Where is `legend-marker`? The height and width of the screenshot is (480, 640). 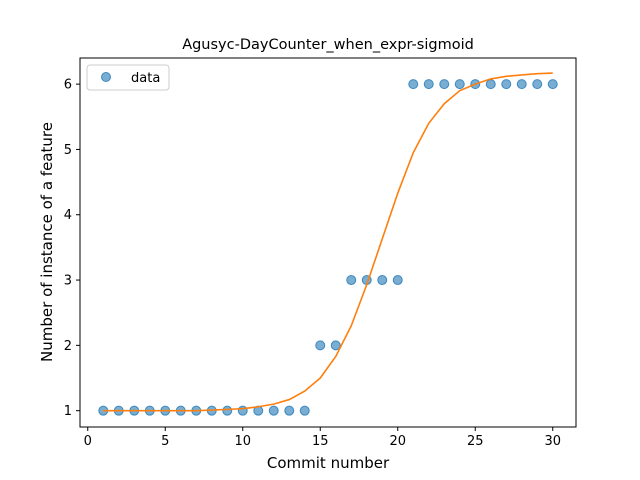
legend-marker is located at coordinates (106, 77).